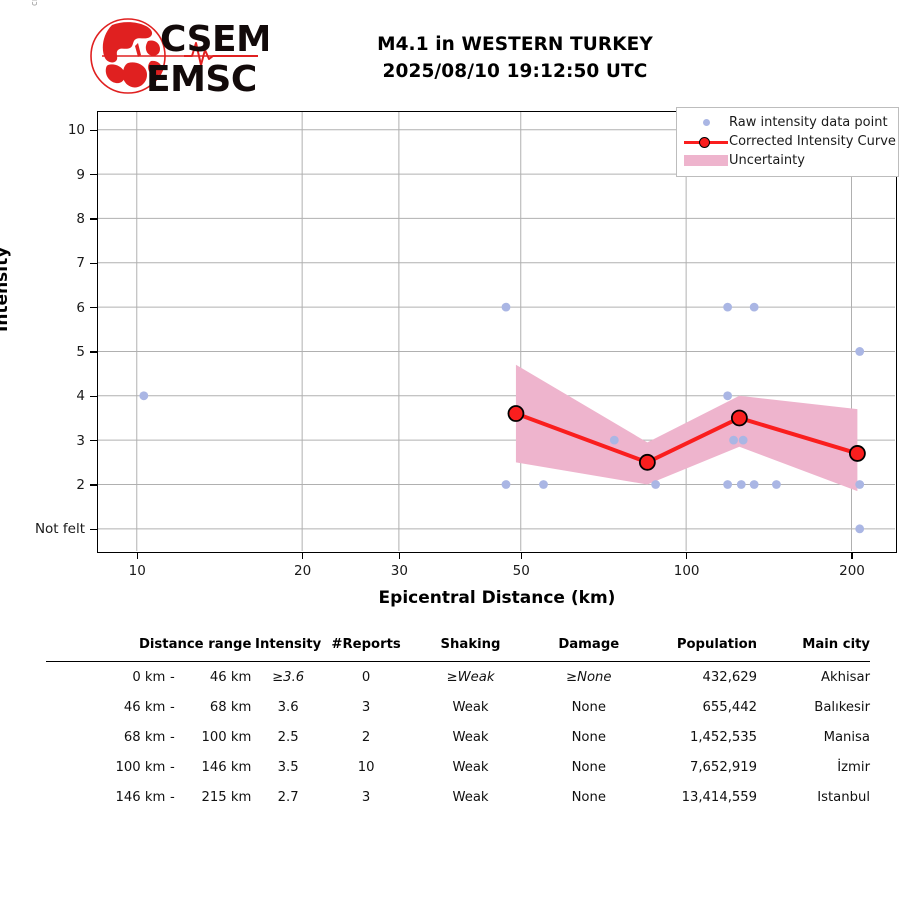 This screenshot has height=905, width=915. What do you see at coordinates (852, 571) in the screenshot?
I see `x-tick-label: 200` at bounding box center [852, 571].